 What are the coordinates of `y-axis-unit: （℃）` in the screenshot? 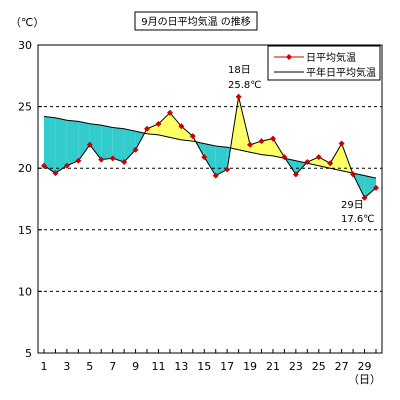 It's located at (27, 22).